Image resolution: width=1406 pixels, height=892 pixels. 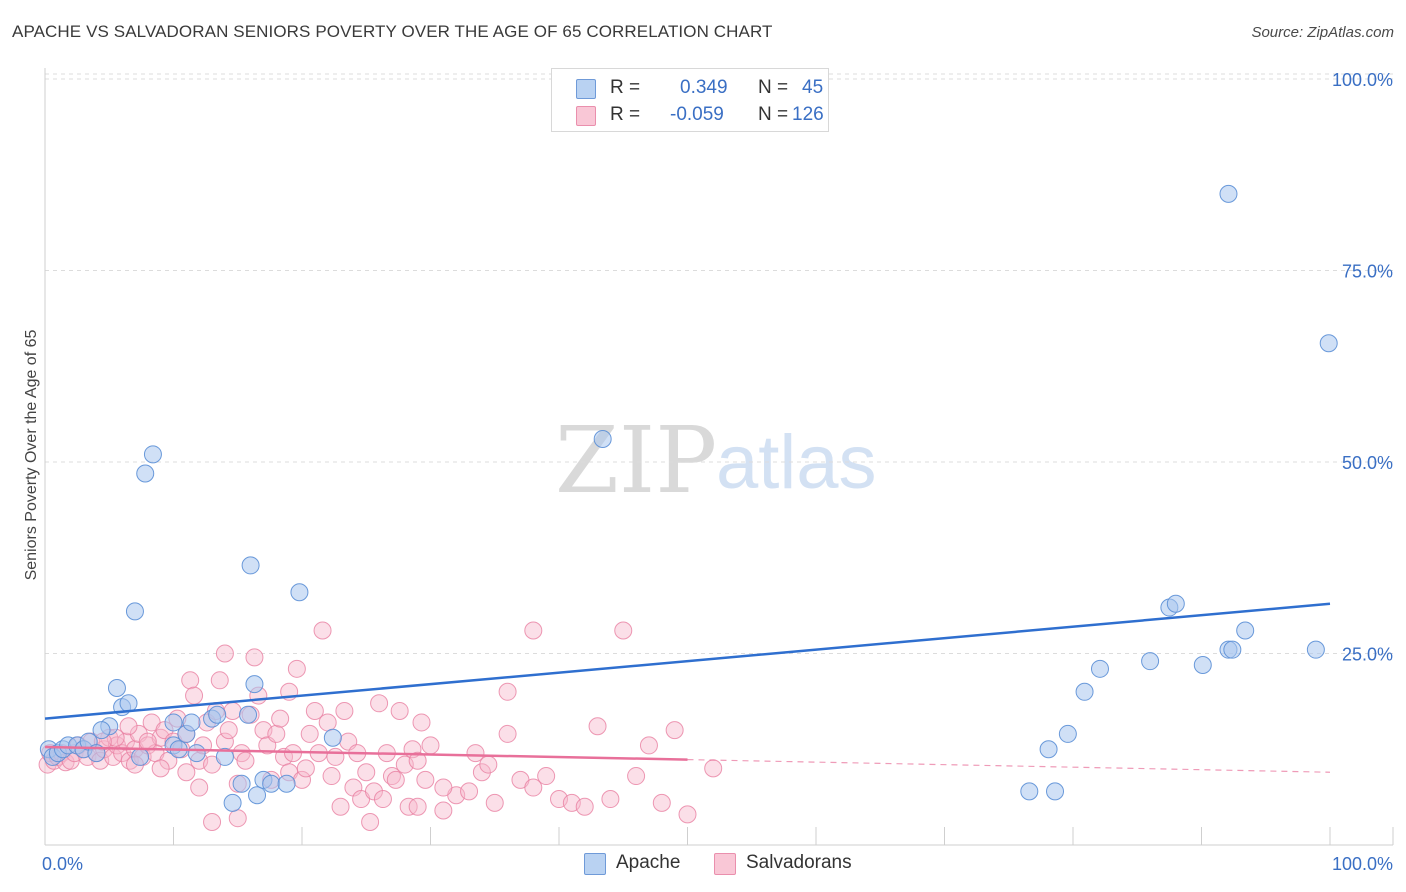 What do you see at coordinates (773, 87) in the screenshot?
I see `apache-n-label: N =` at bounding box center [773, 87].